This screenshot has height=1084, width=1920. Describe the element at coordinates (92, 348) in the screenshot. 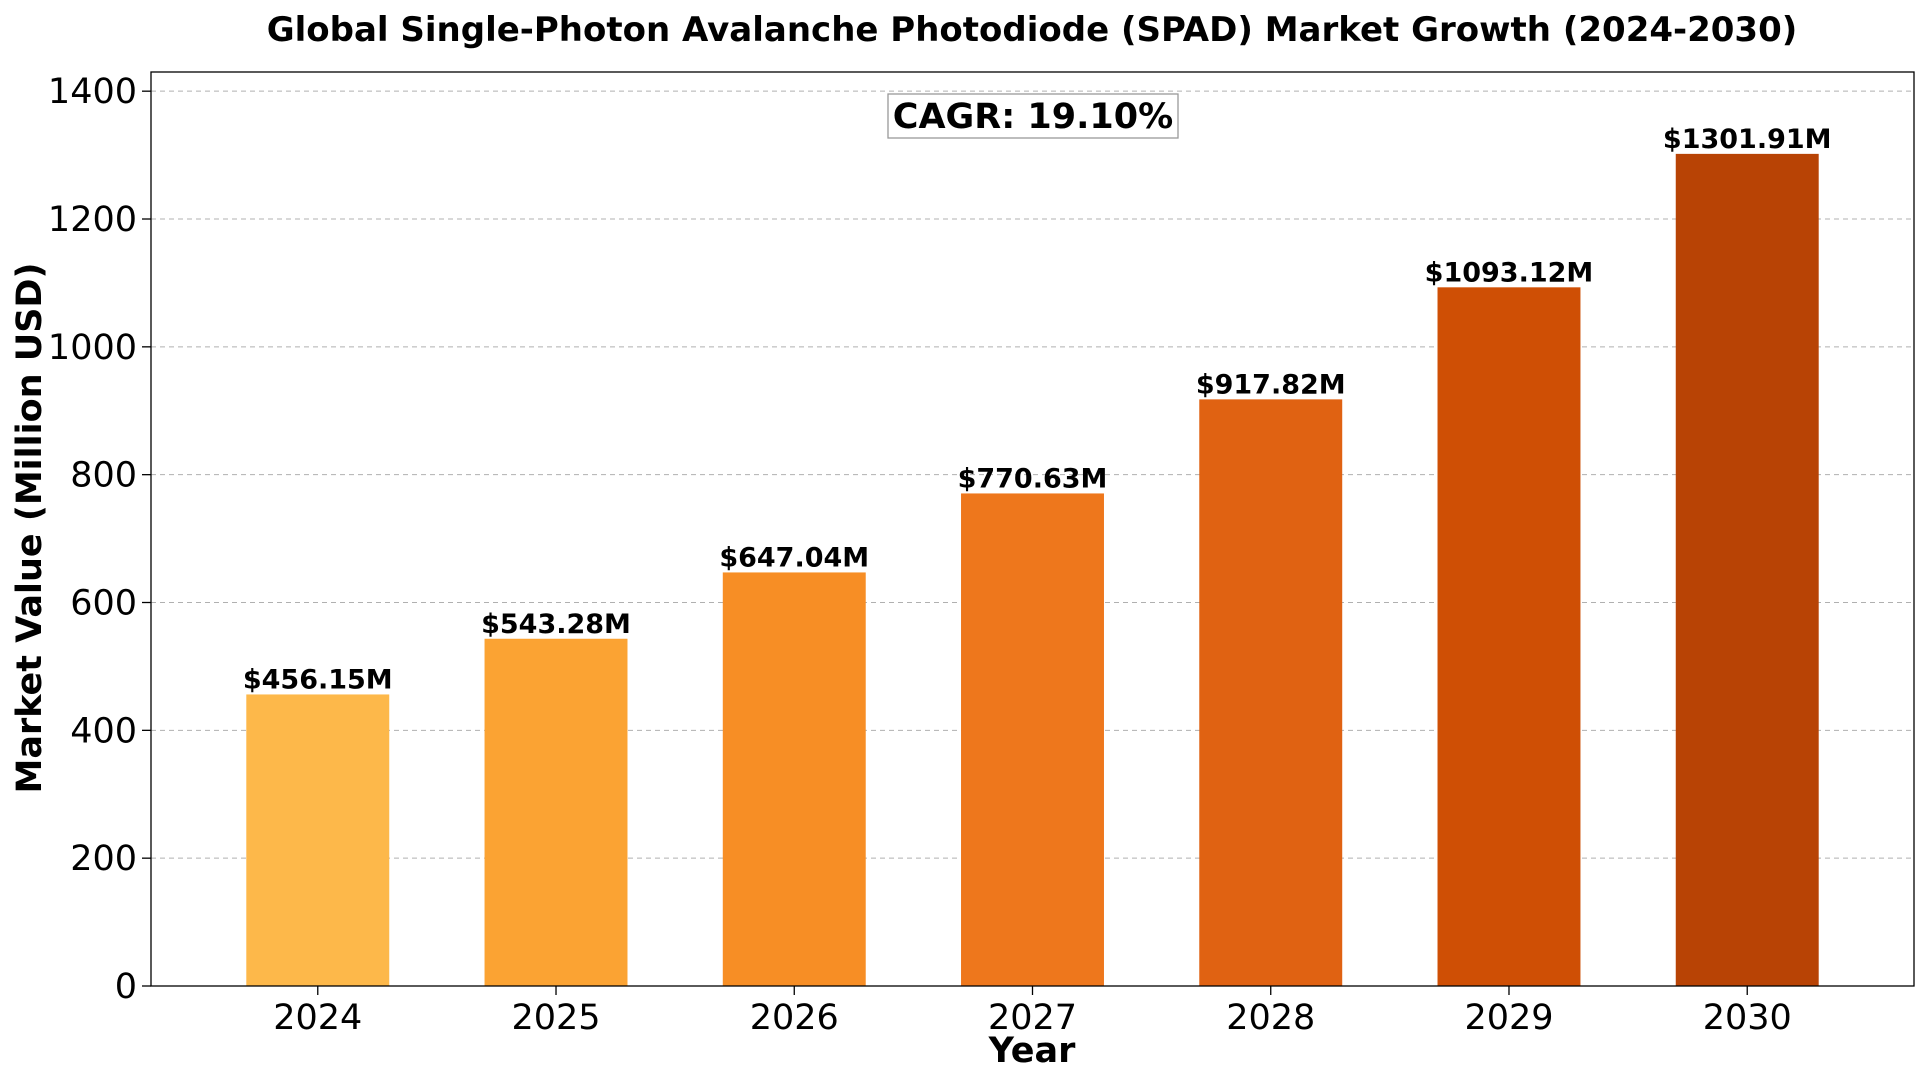

I see `y-tick-label: 1000` at that location.